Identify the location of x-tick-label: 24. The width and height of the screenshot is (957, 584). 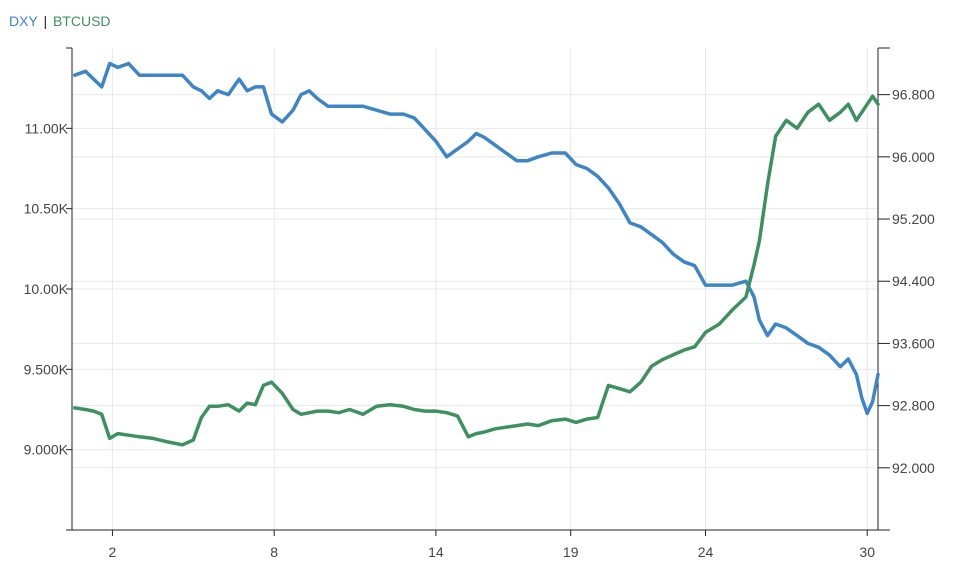
(706, 552).